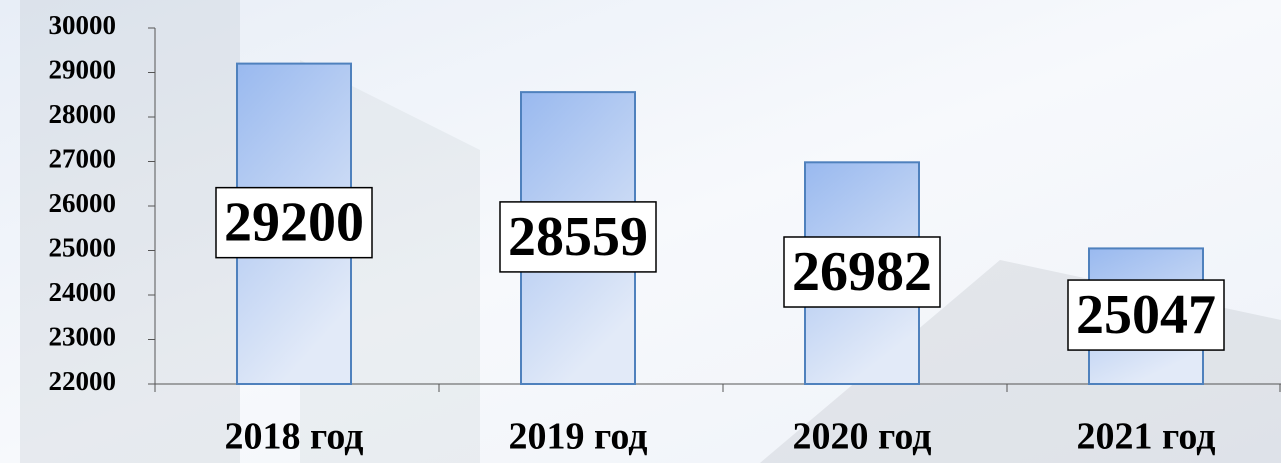  What do you see at coordinates (83, 337) in the screenshot?
I see `y-tick-label: 23000` at bounding box center [83, 337].